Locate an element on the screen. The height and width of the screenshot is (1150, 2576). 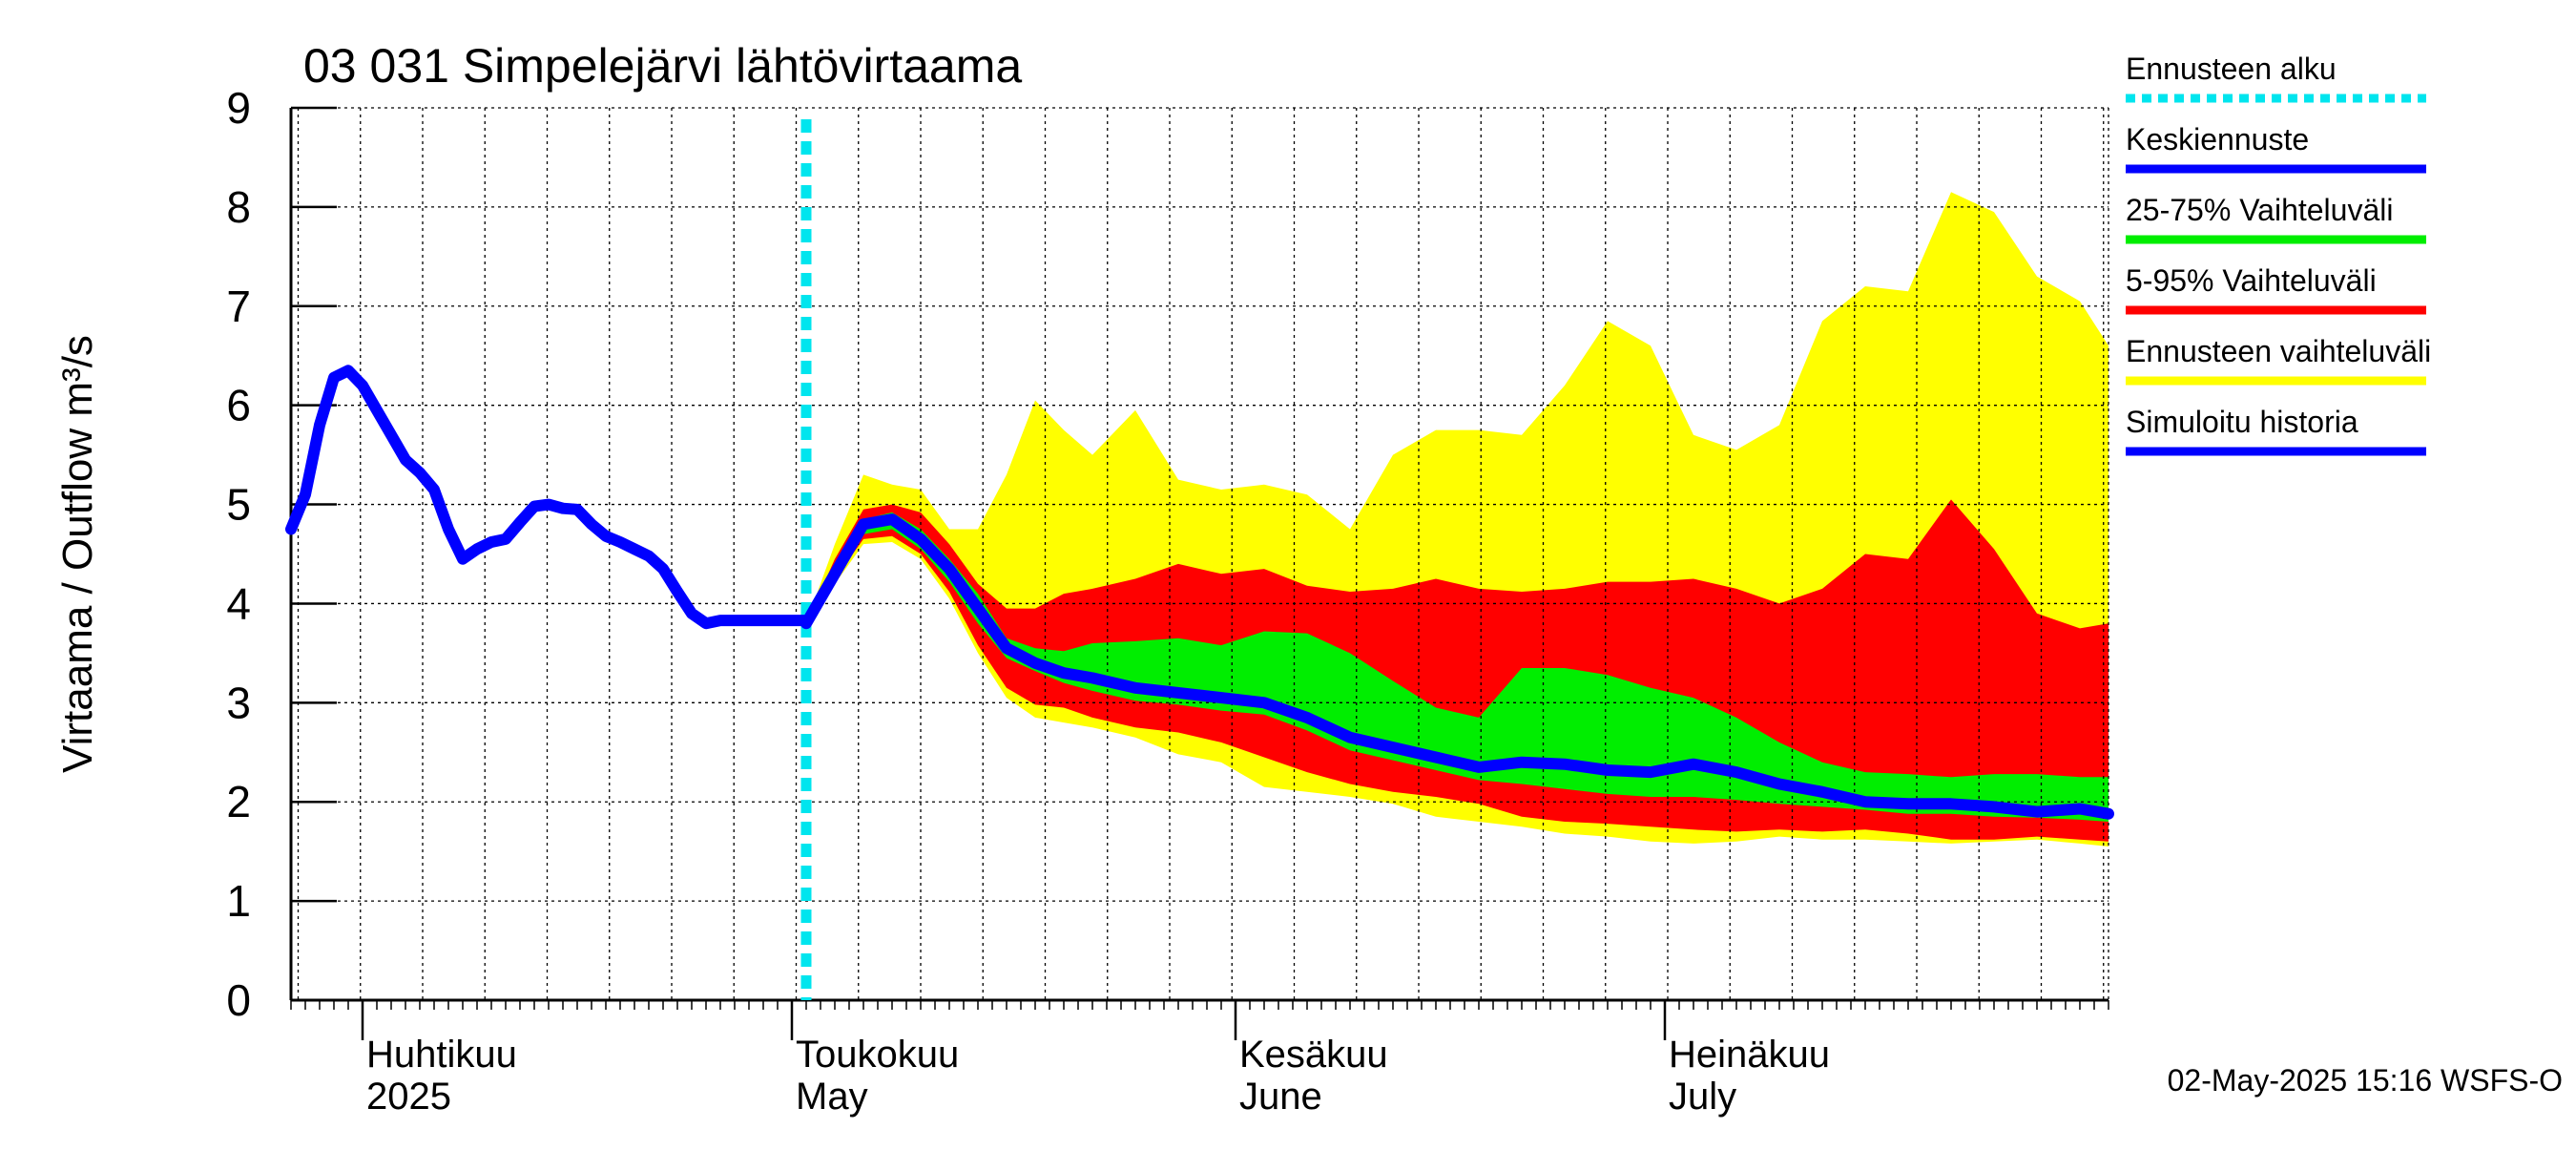
series-simulated-history is located at coordinates (548, 497).